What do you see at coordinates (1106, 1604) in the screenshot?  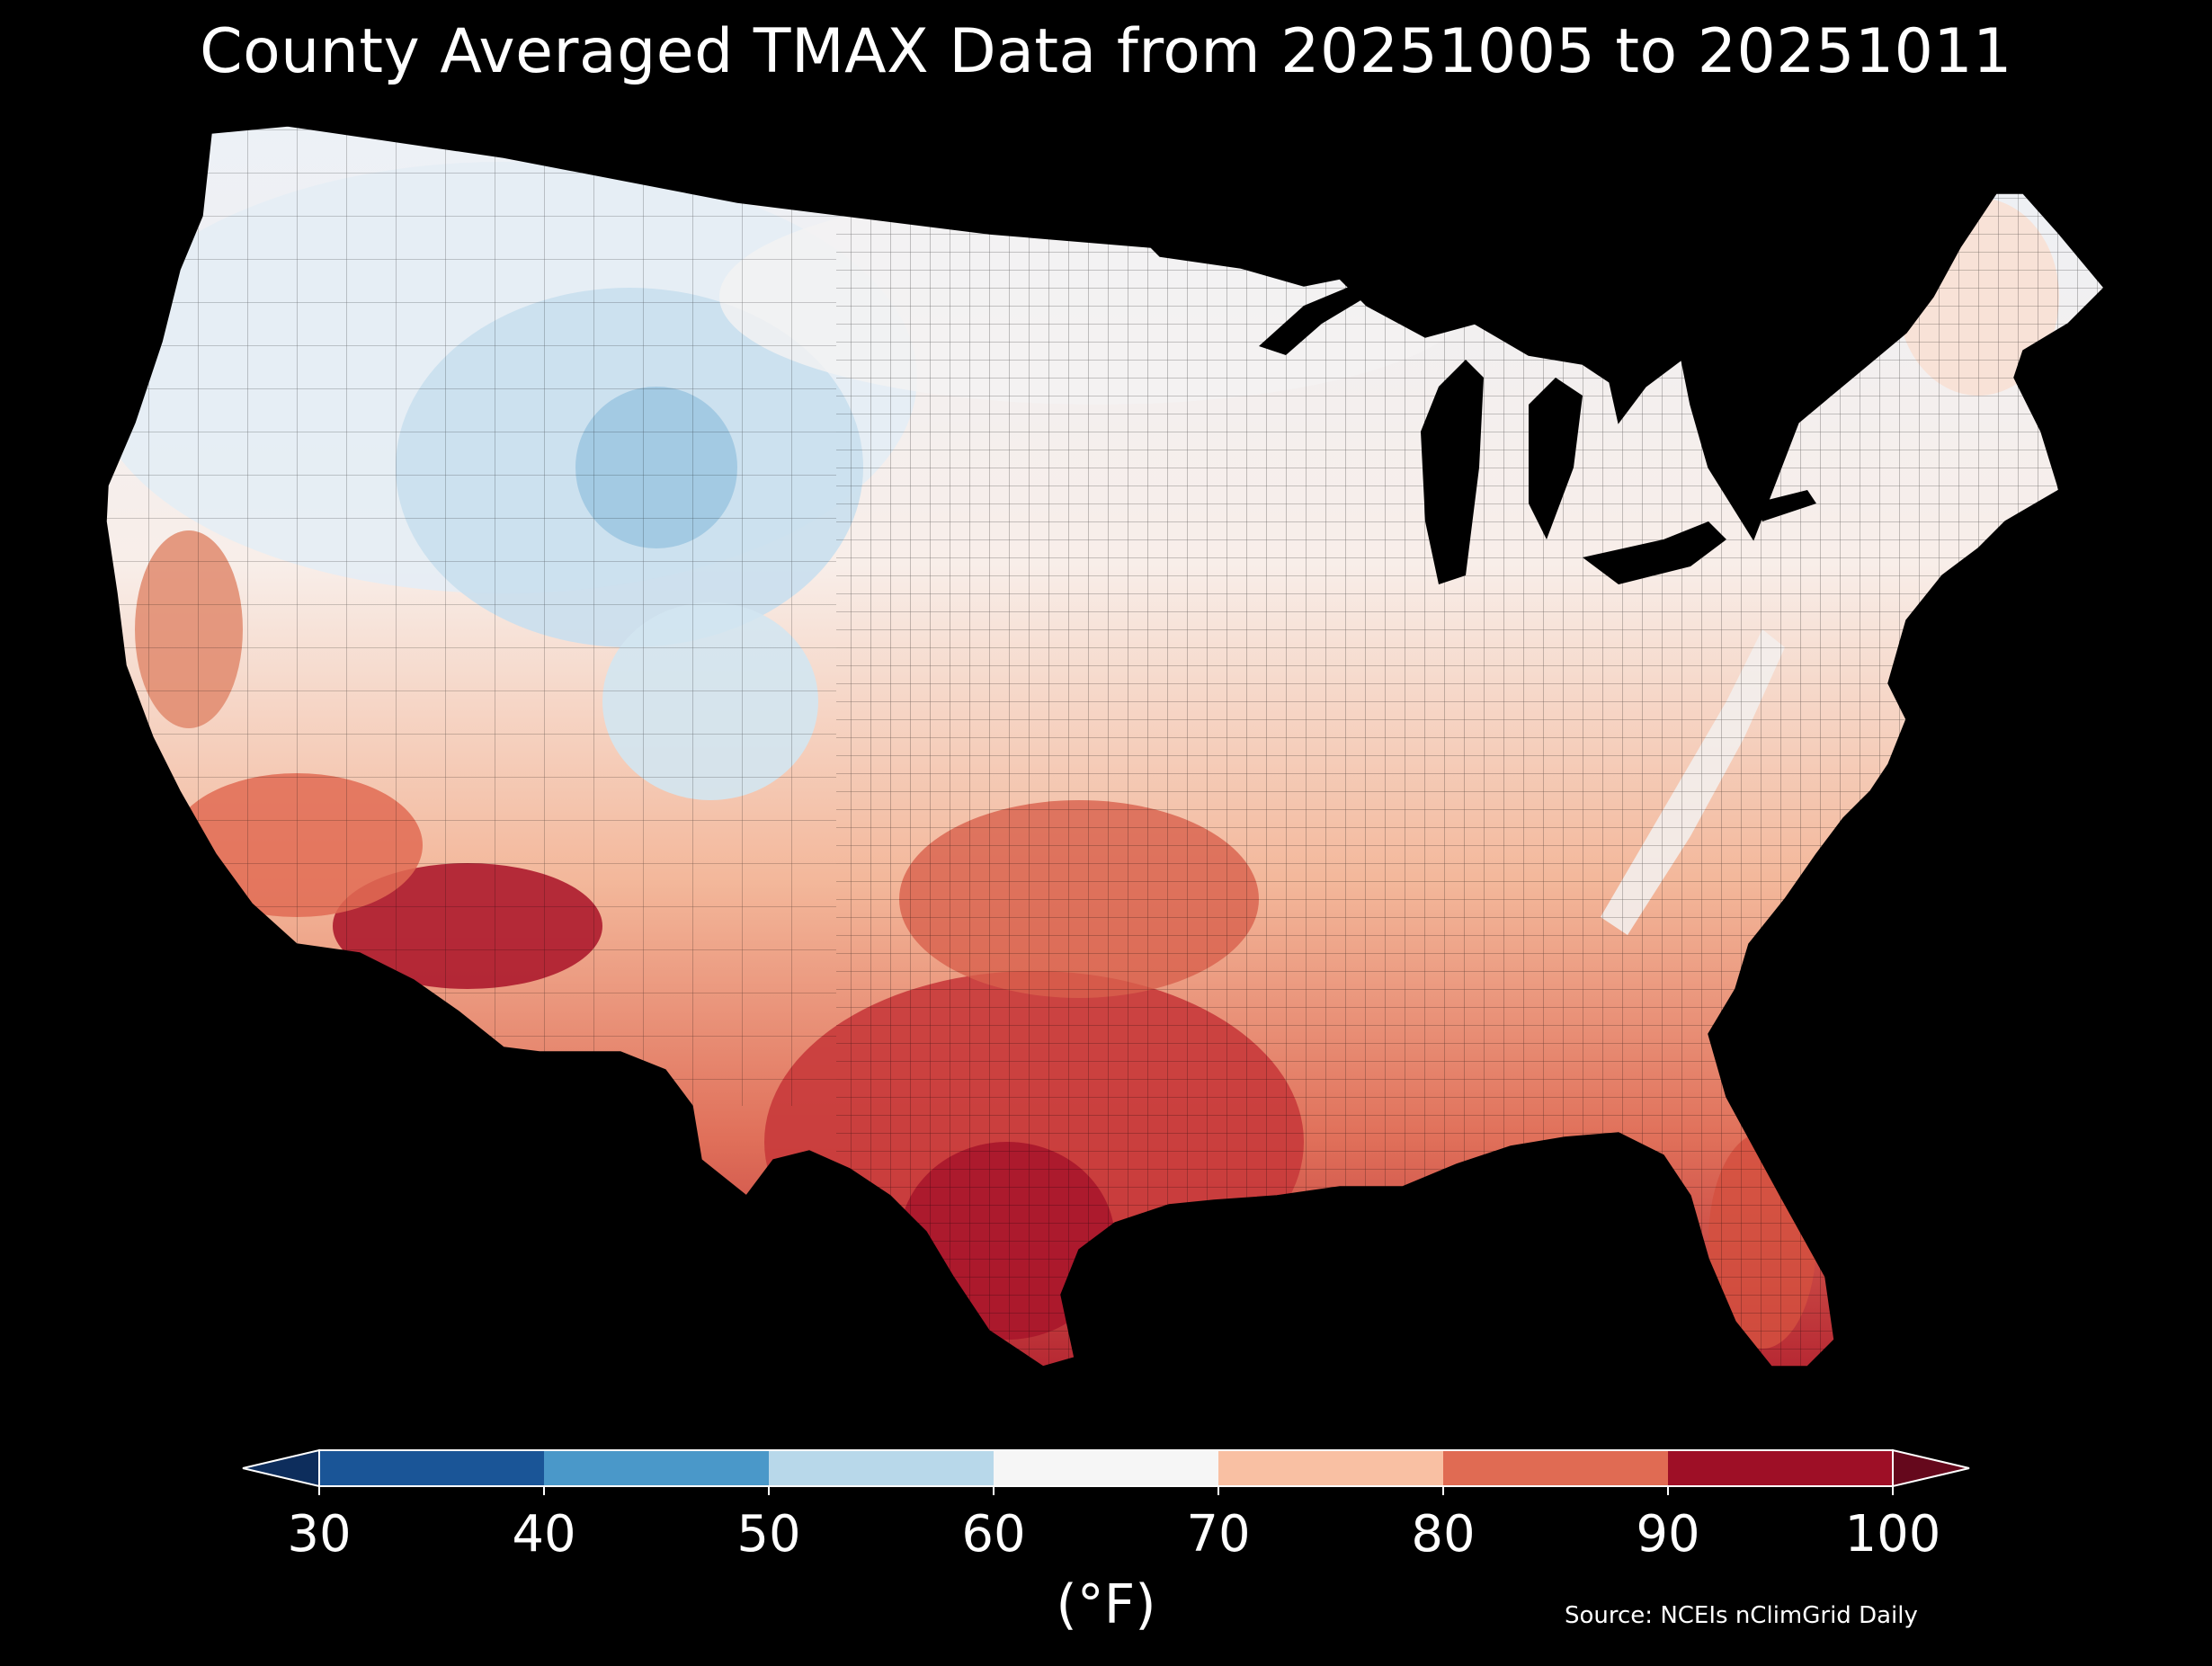 I see `colorbar-unit-label: (°F)` at bounding box center [1106, 1604].